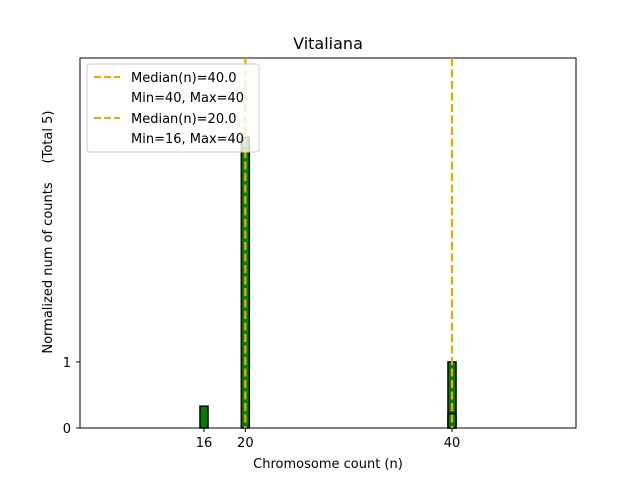  What do you see at coordinates (187, 139) in the screenshot?
I see `legend-entry-detail: Min=16, Max=40` at bounding box center [187, 139].